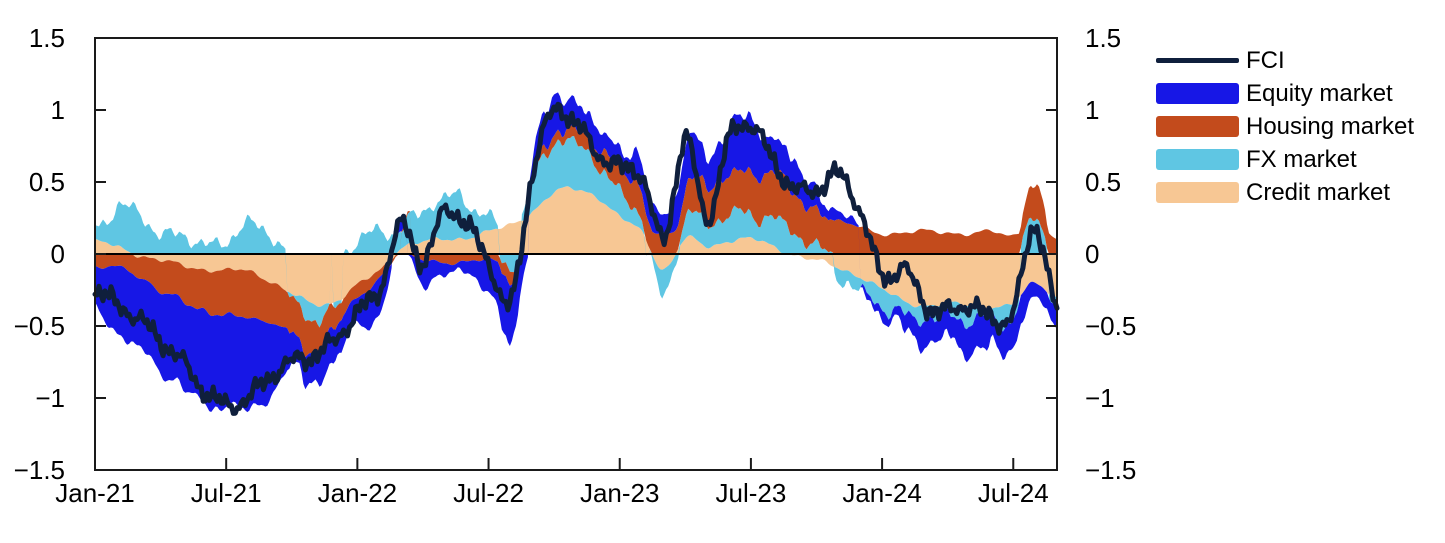  I want to click on x-tick-label: Jan-22, so click(358, 493).